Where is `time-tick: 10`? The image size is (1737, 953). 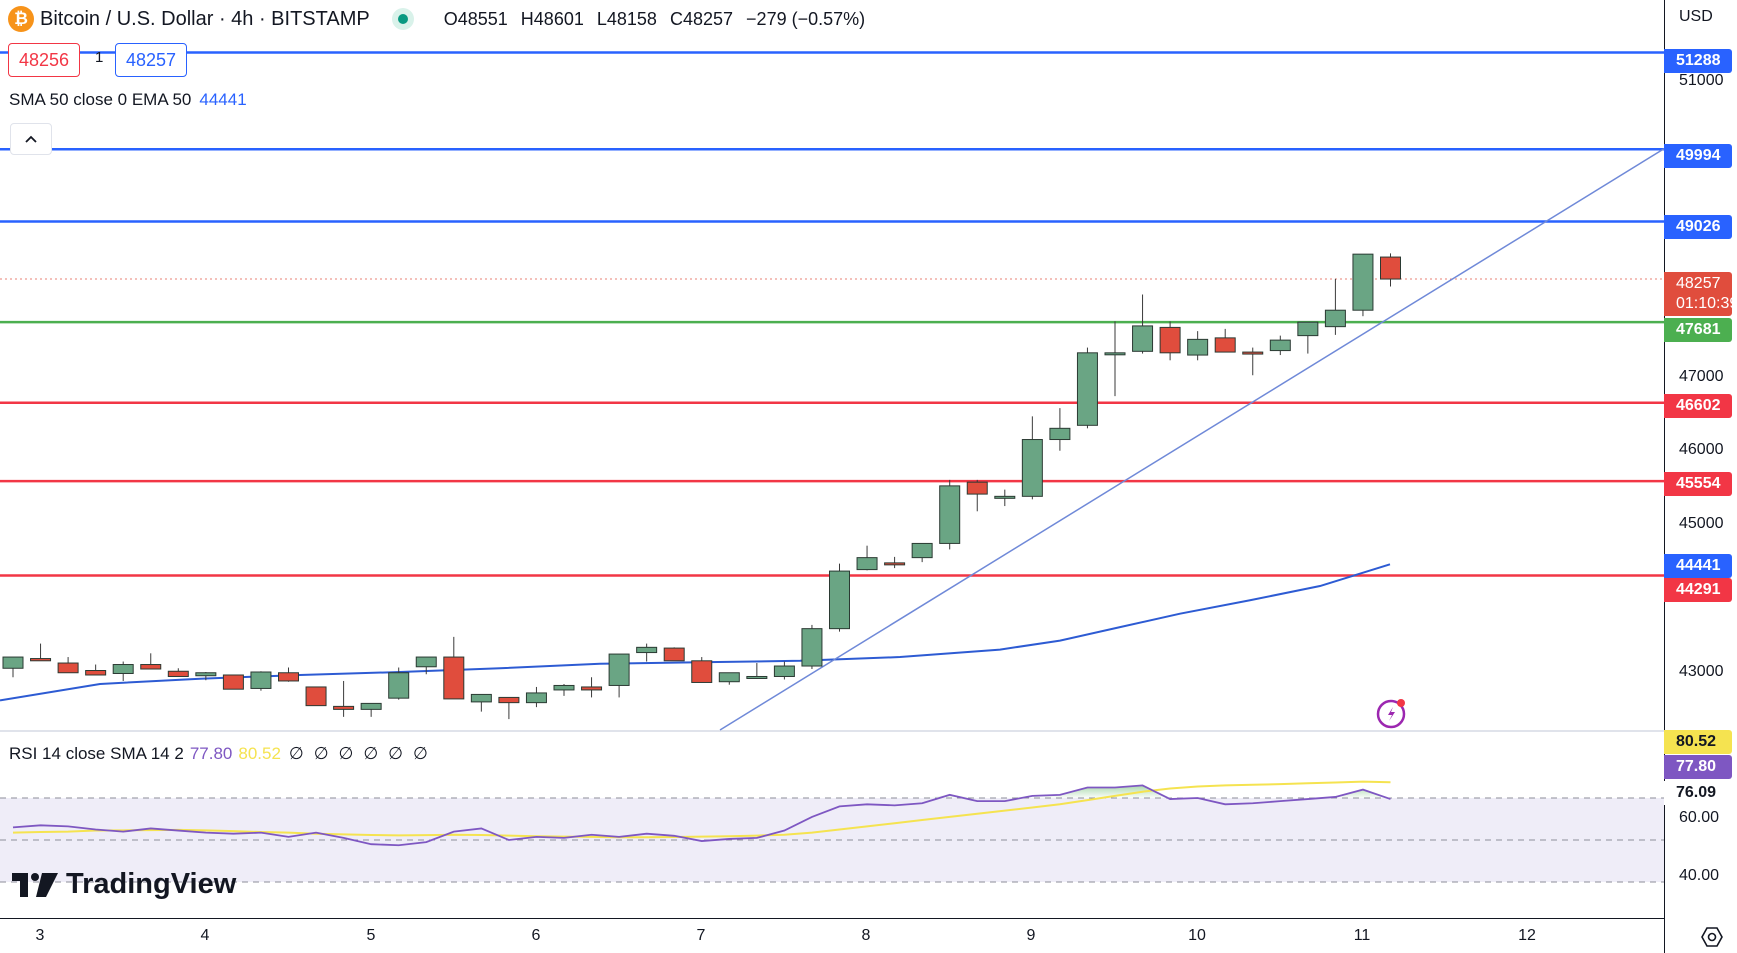
time-tick: 10 is located at coordinates (1197, 935).